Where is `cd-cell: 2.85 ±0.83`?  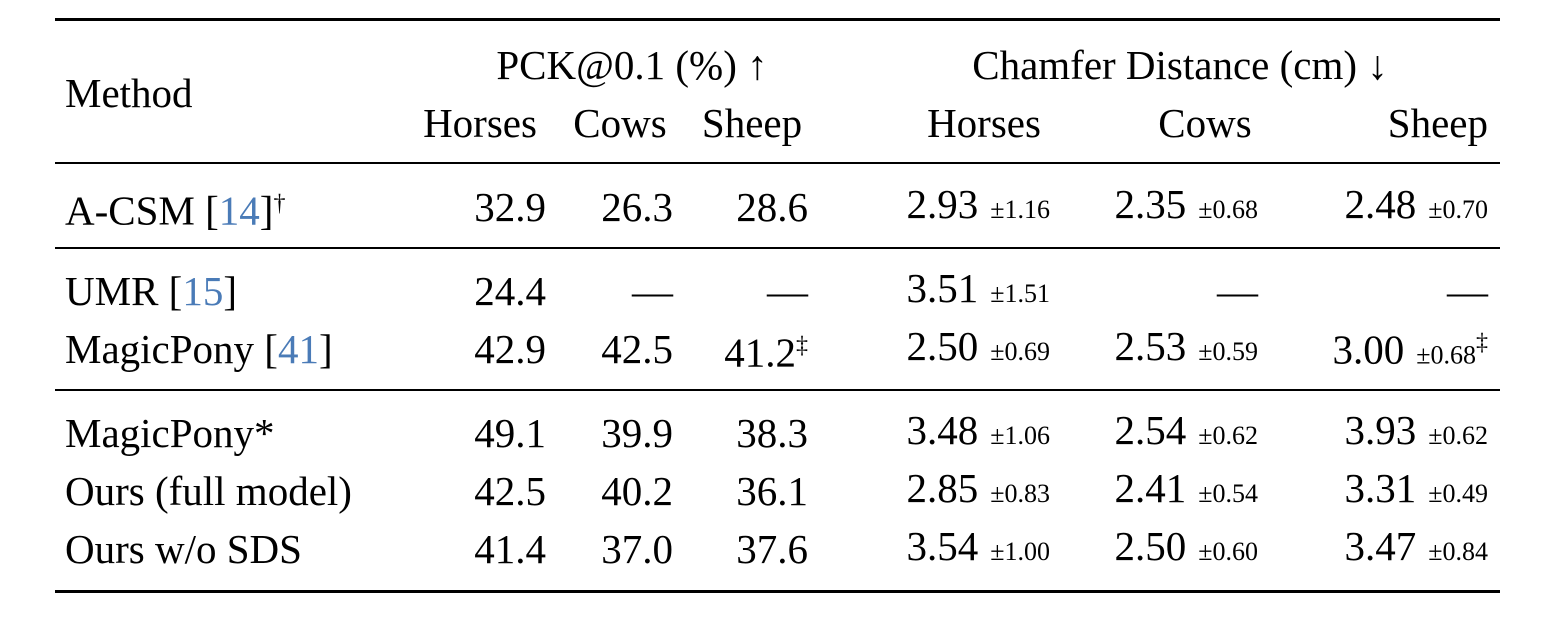
cd-cell: 2.85 ±0.83 is located at coordinates (978, 491).